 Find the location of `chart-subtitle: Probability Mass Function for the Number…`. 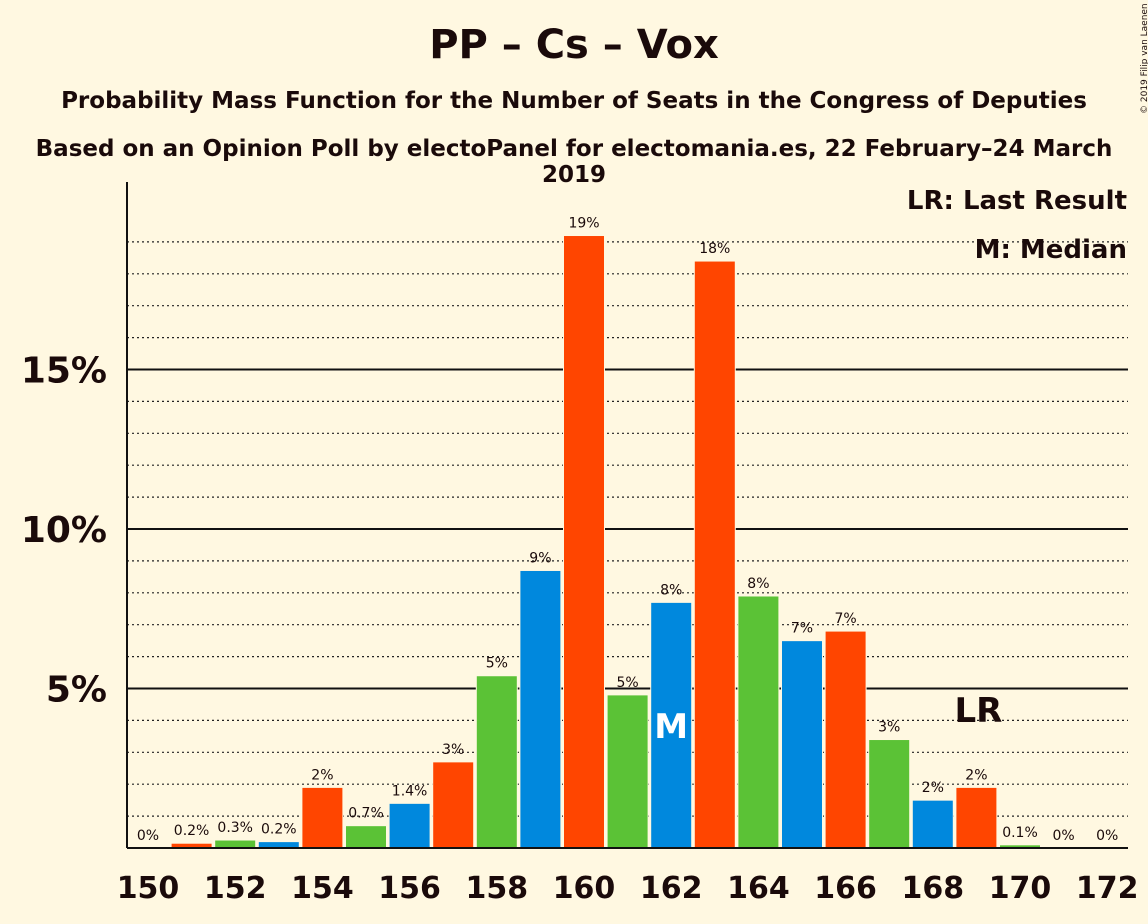

chart-subtitle: Probability Mass Function for the Number… is located at coordinates (574, 101).